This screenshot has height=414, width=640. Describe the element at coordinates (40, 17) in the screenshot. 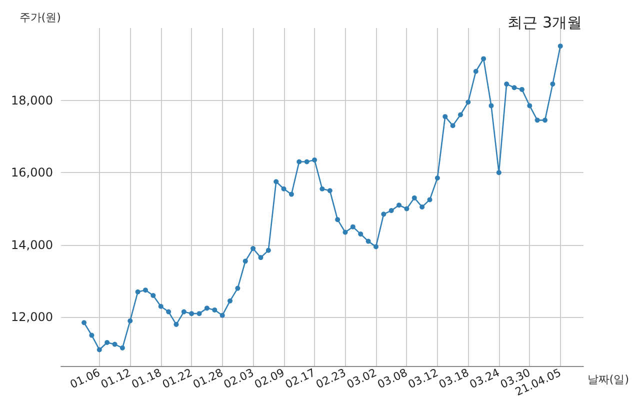

I see `y-axis-title: 주가(원)` at that location.